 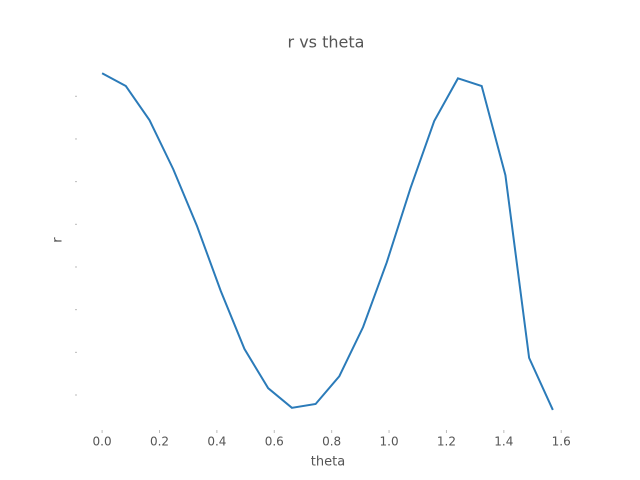 What do you see at coordinates (331, 442) in the screenshot?
I see `x-tick-label: 0.8` at bounding box center [331, 442].